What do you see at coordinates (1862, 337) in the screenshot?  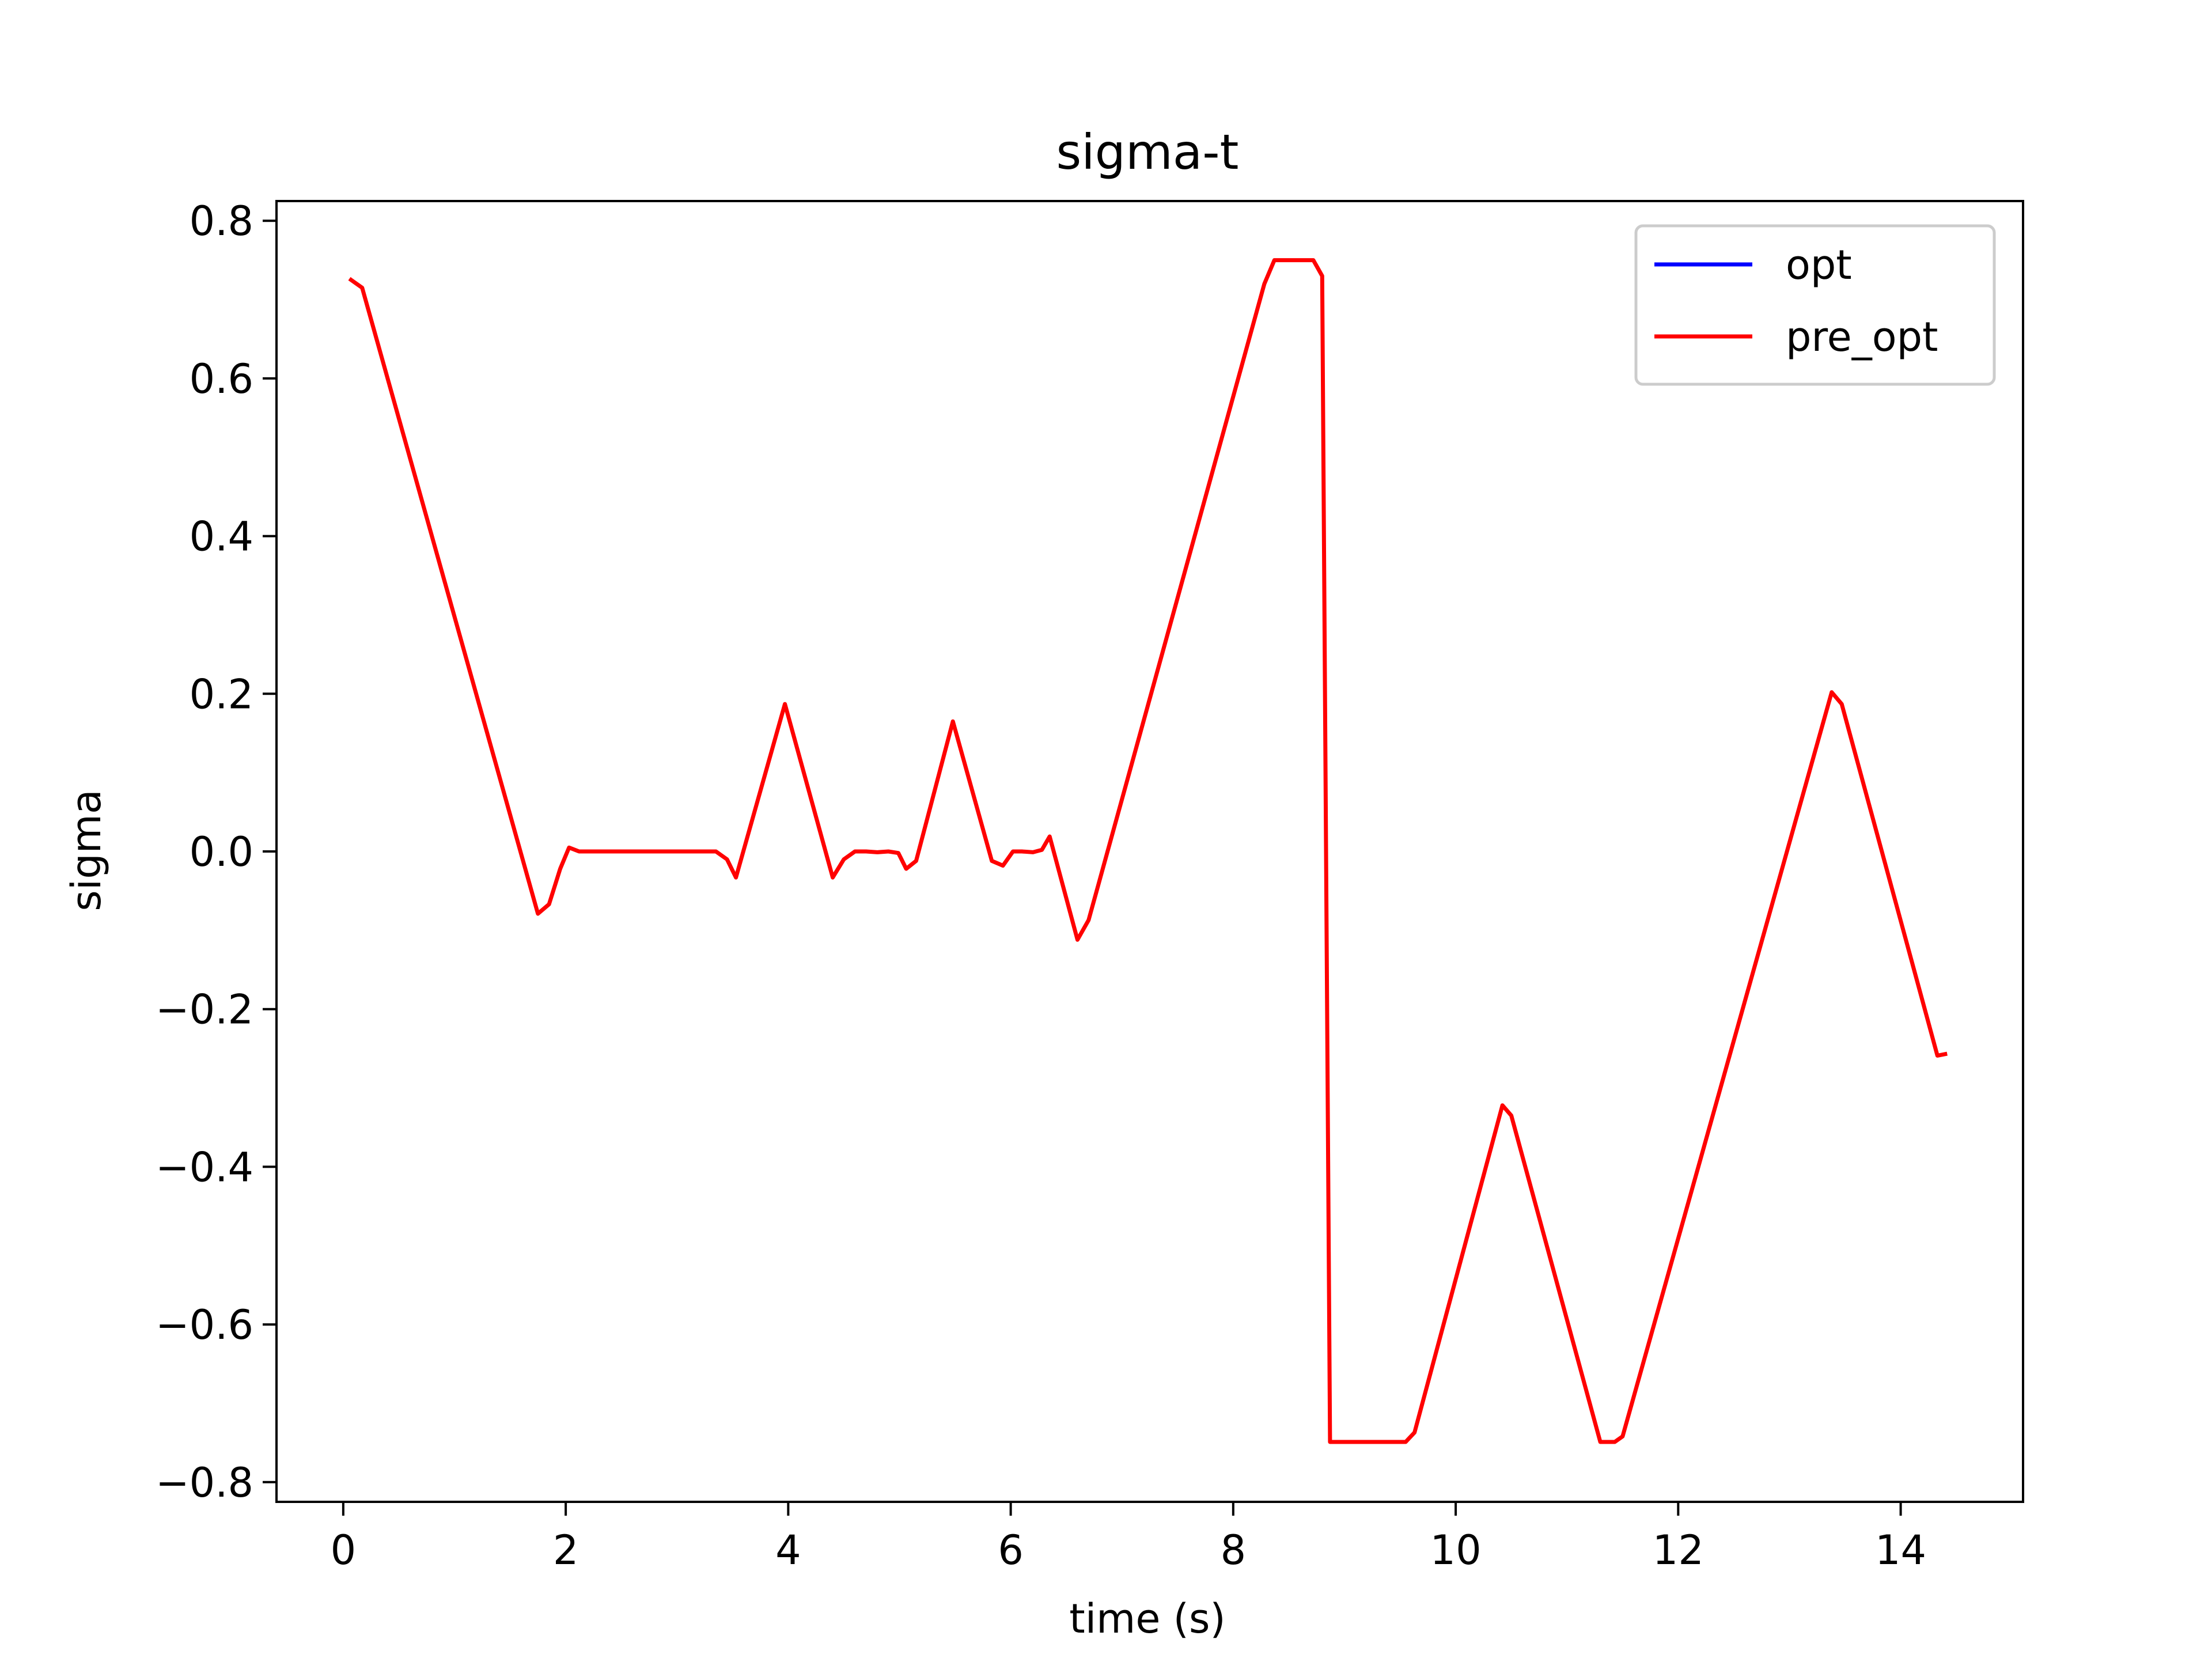 I see `legend-label-pre-opt: pre_opt` at bounding box center [1862, 337].